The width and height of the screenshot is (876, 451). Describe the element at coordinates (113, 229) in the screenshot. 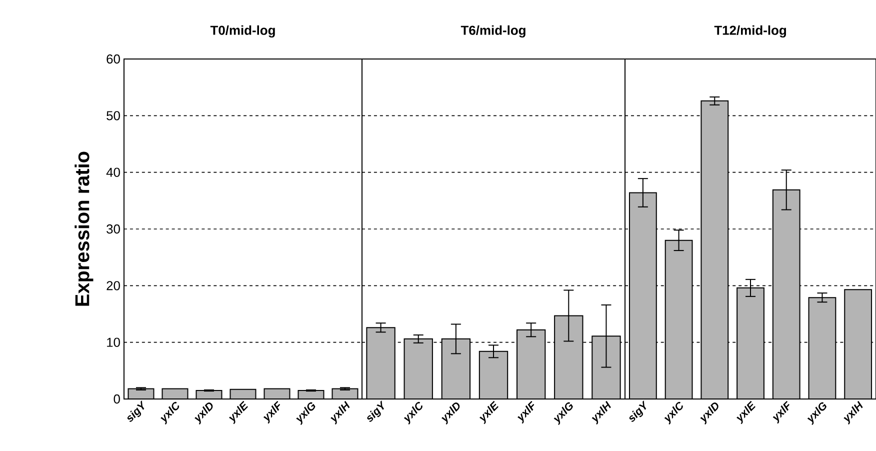

I see `y-tick-label: 30` at that location.